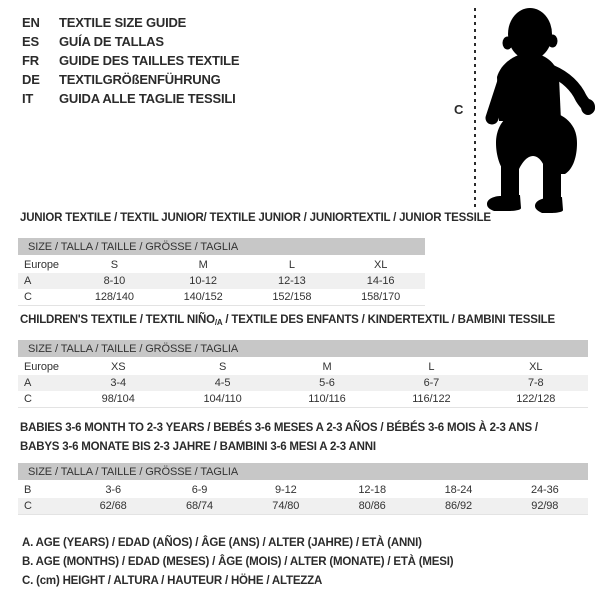 The width and height of the screenshot is (600, 600). What do you see at coordinates (123, 22) in the screenshot?
I see `language-title: TEXTILE SIZE GUIDE` at bounding box center [123, 22].